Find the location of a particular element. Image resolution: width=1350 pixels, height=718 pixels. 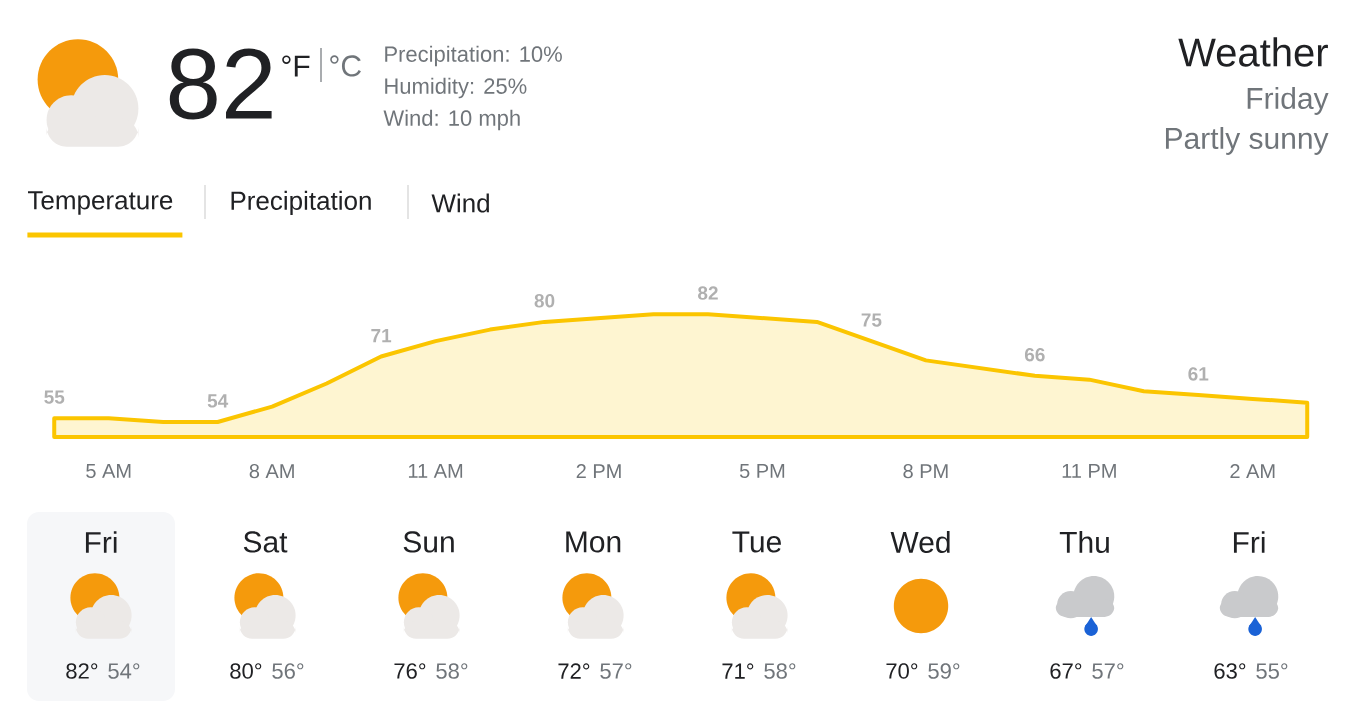

text: 67° is located at coordinates (1066, 671).